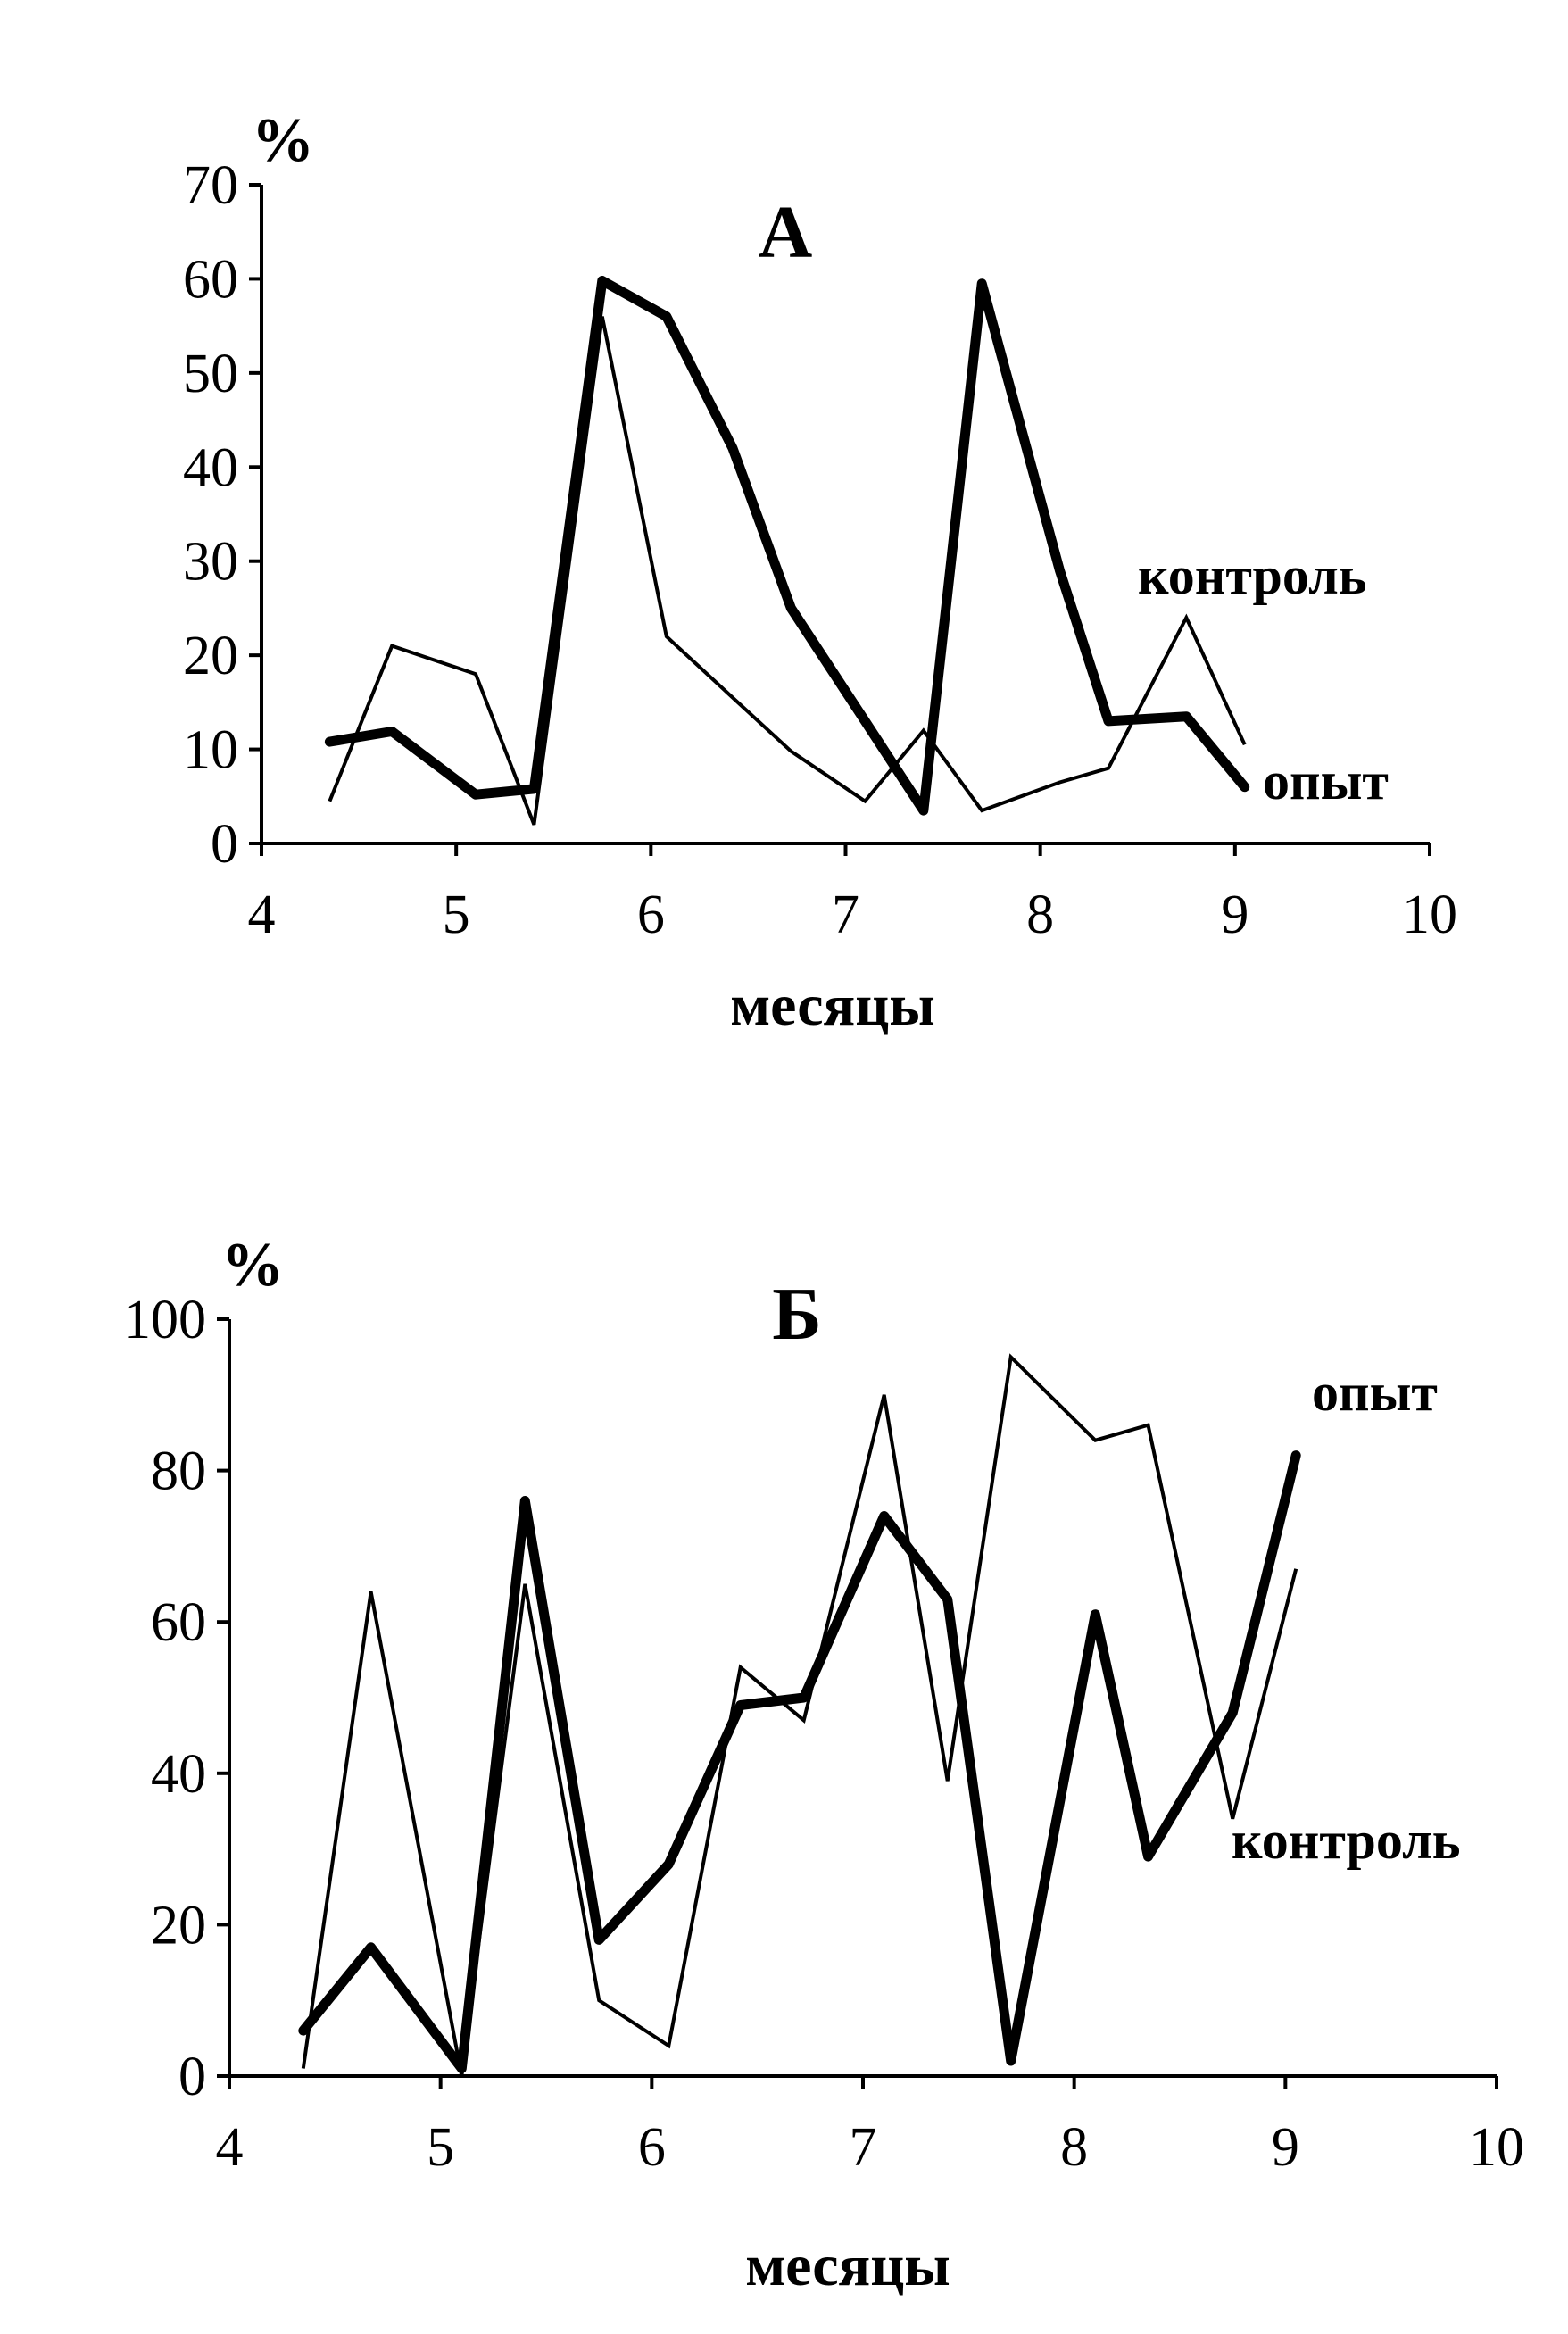  I want to click on y-tick-label: 70, so click(210, 185).